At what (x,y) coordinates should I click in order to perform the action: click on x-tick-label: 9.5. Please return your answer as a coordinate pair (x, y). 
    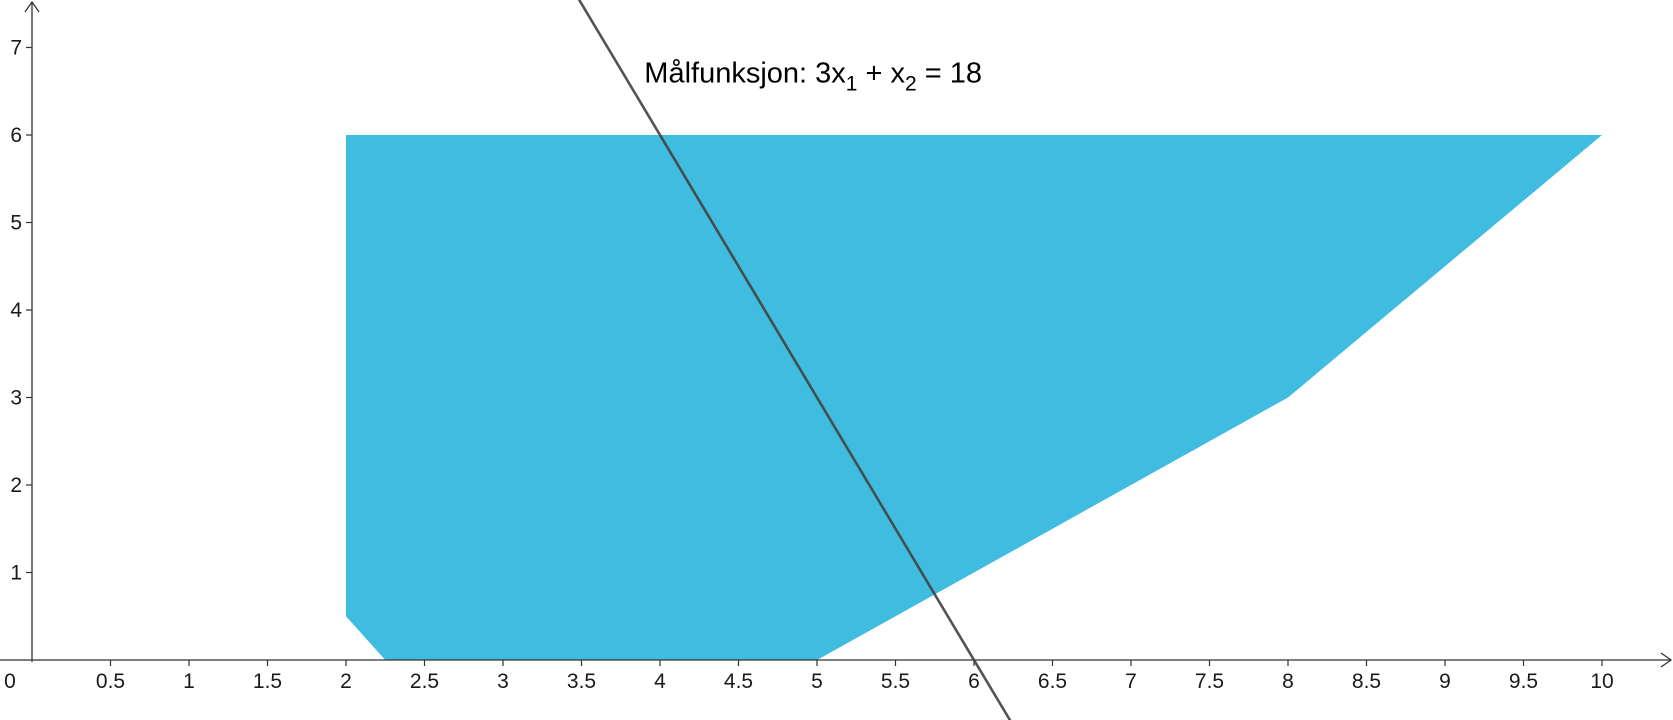
    Looking at the image, I should click on (1523, 681).